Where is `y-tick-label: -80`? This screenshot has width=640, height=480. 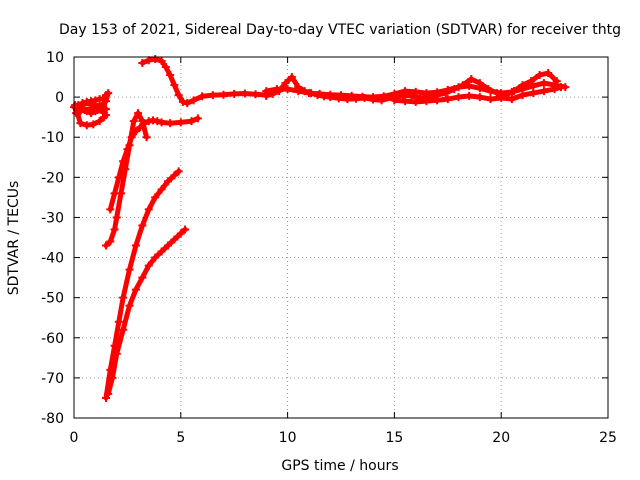 y-tick-label: -80 is located at coordinates (52, 419).